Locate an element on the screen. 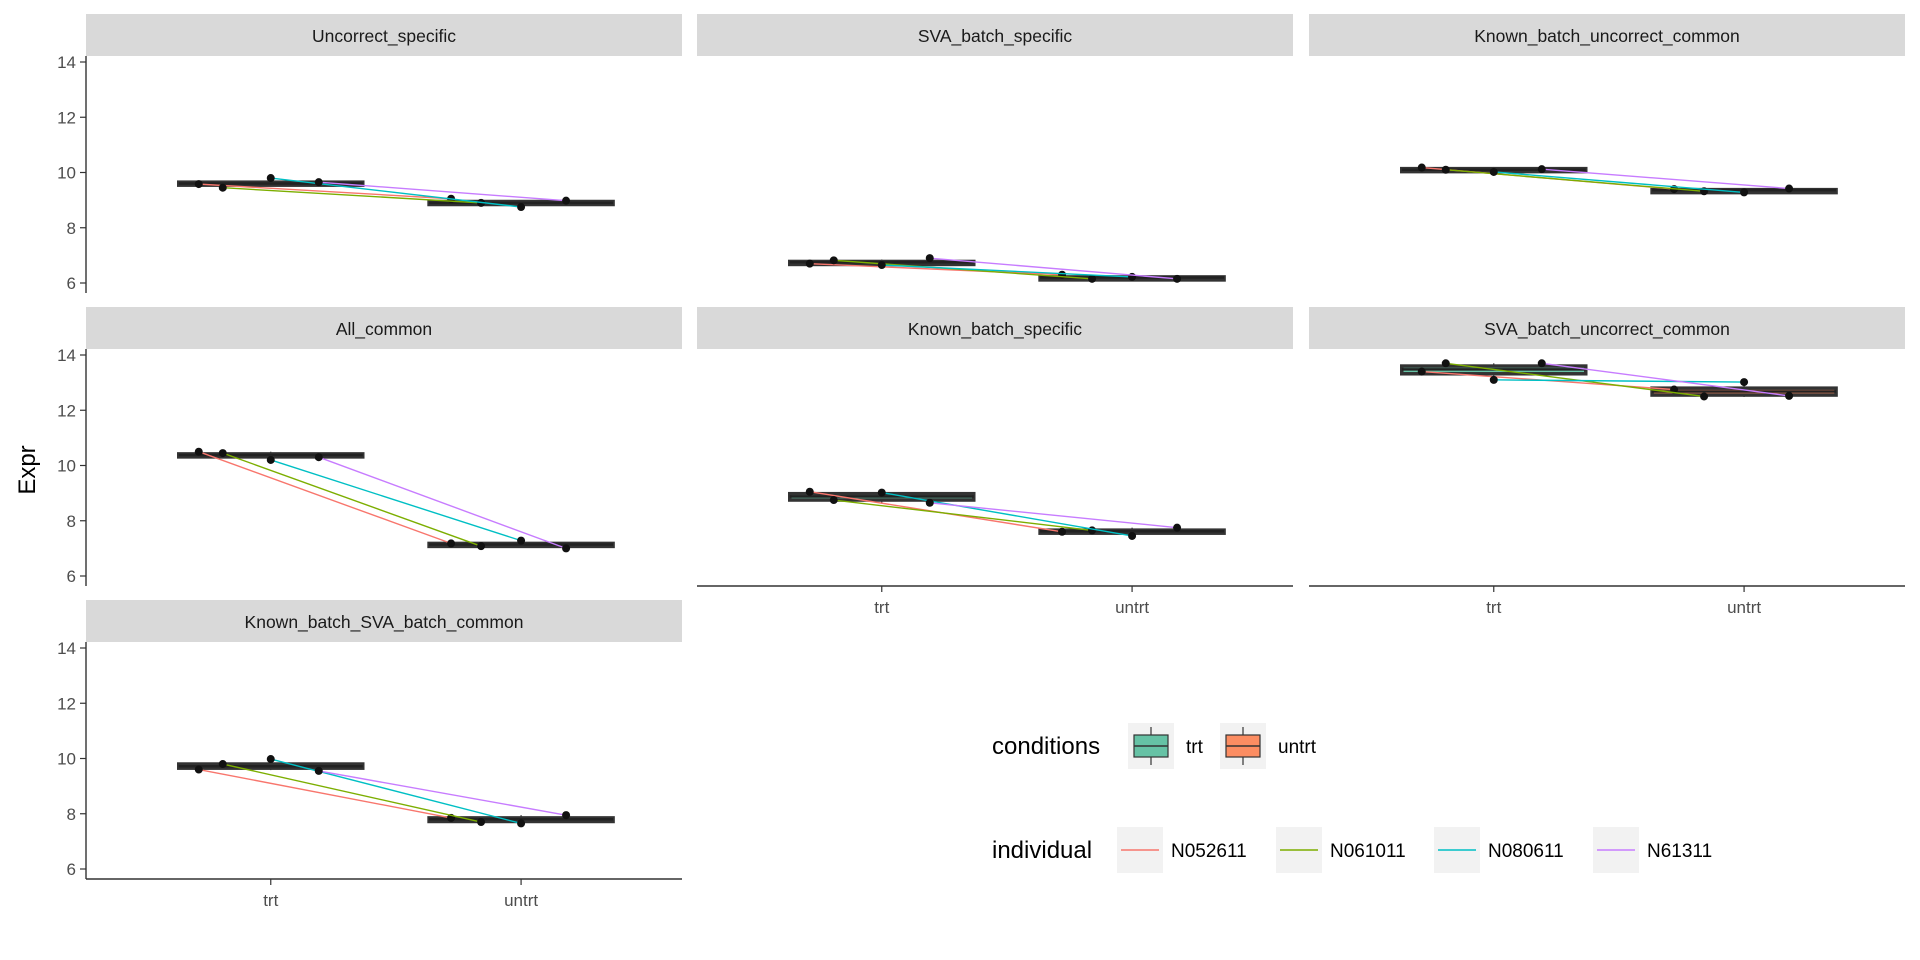 Image resolution: width=1920 pixels, height=960 pixels. legend-conditions-key-untrt is located at coordinates (1243, 746).